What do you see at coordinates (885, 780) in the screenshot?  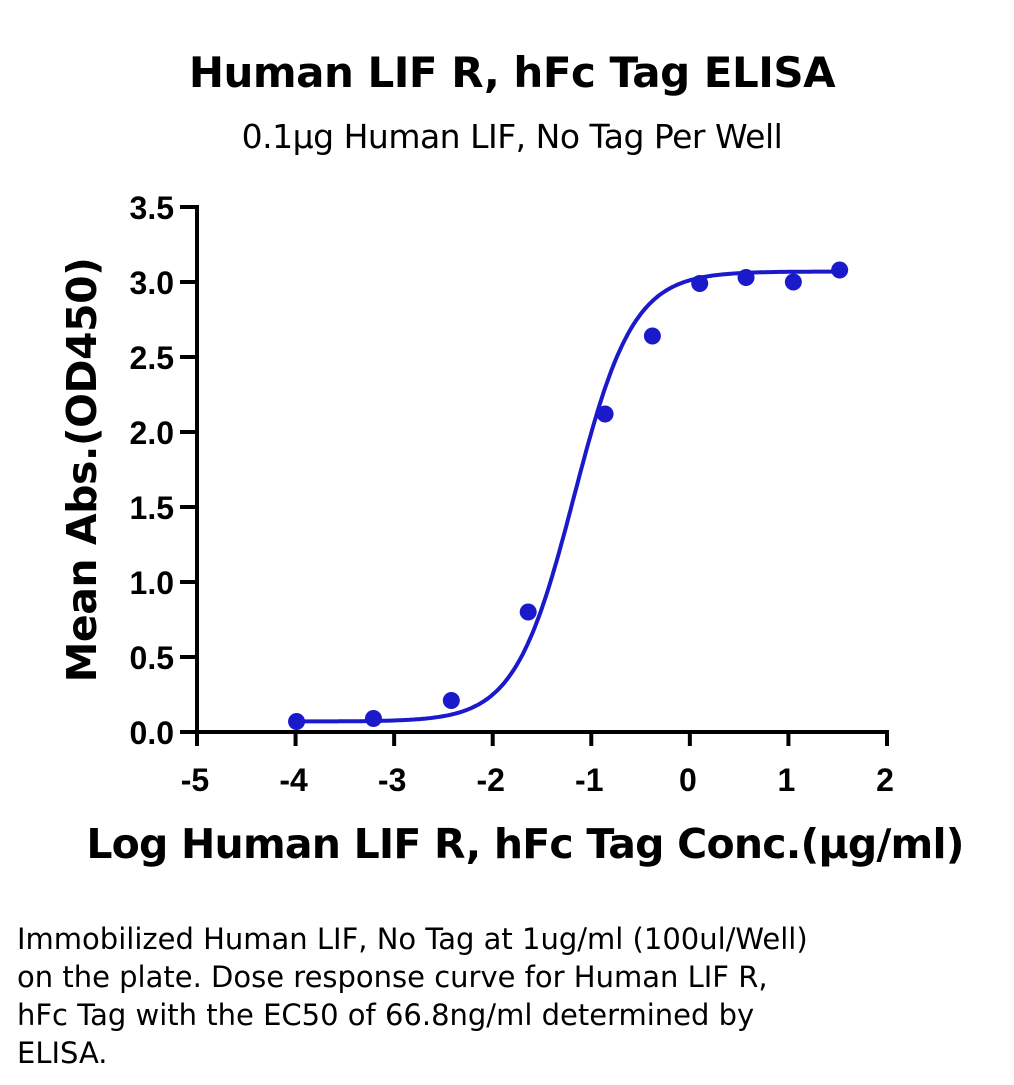 I see `x-tick-label: 2` at bounding box center [885, 780].